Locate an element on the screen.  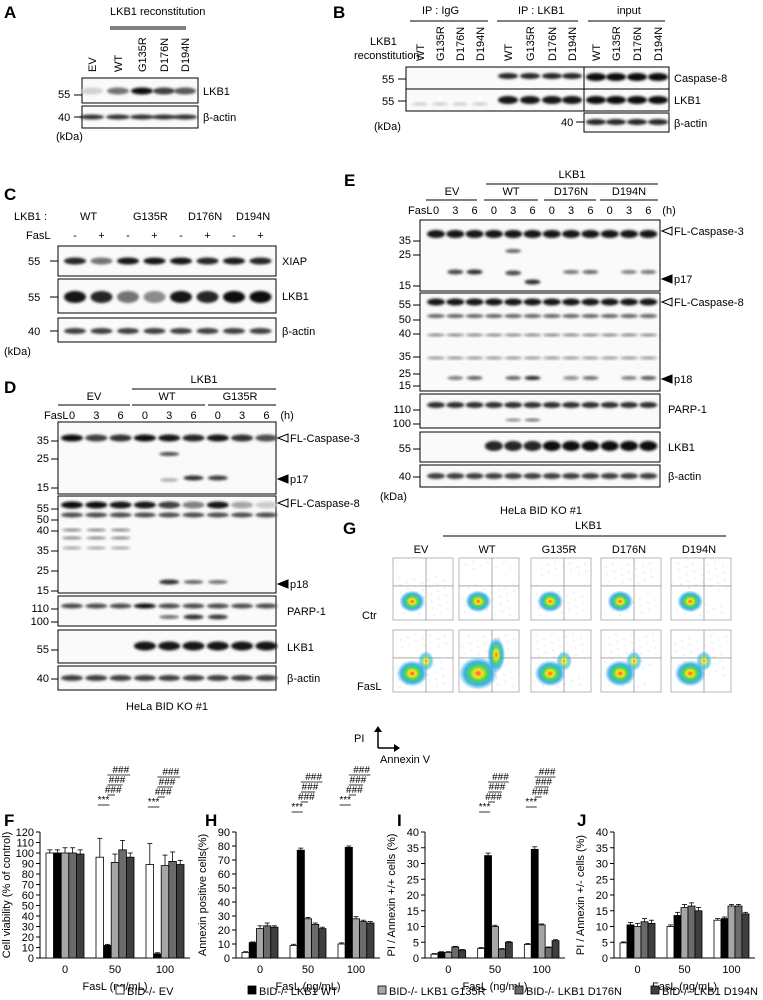
facs-population is located at coordinates (478, 601).